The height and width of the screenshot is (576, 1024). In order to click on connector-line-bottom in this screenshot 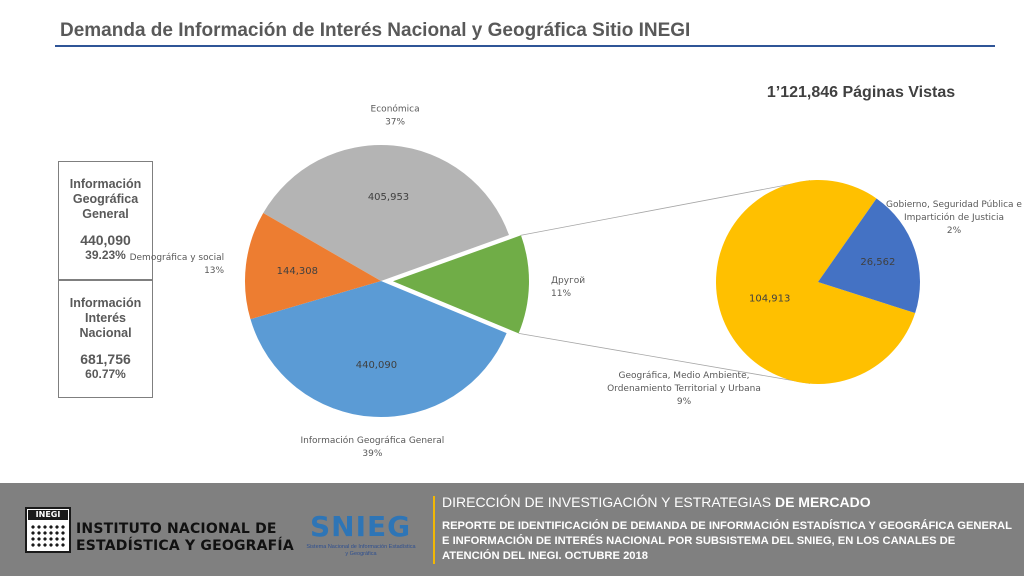, I will do `click(664, 358)`.